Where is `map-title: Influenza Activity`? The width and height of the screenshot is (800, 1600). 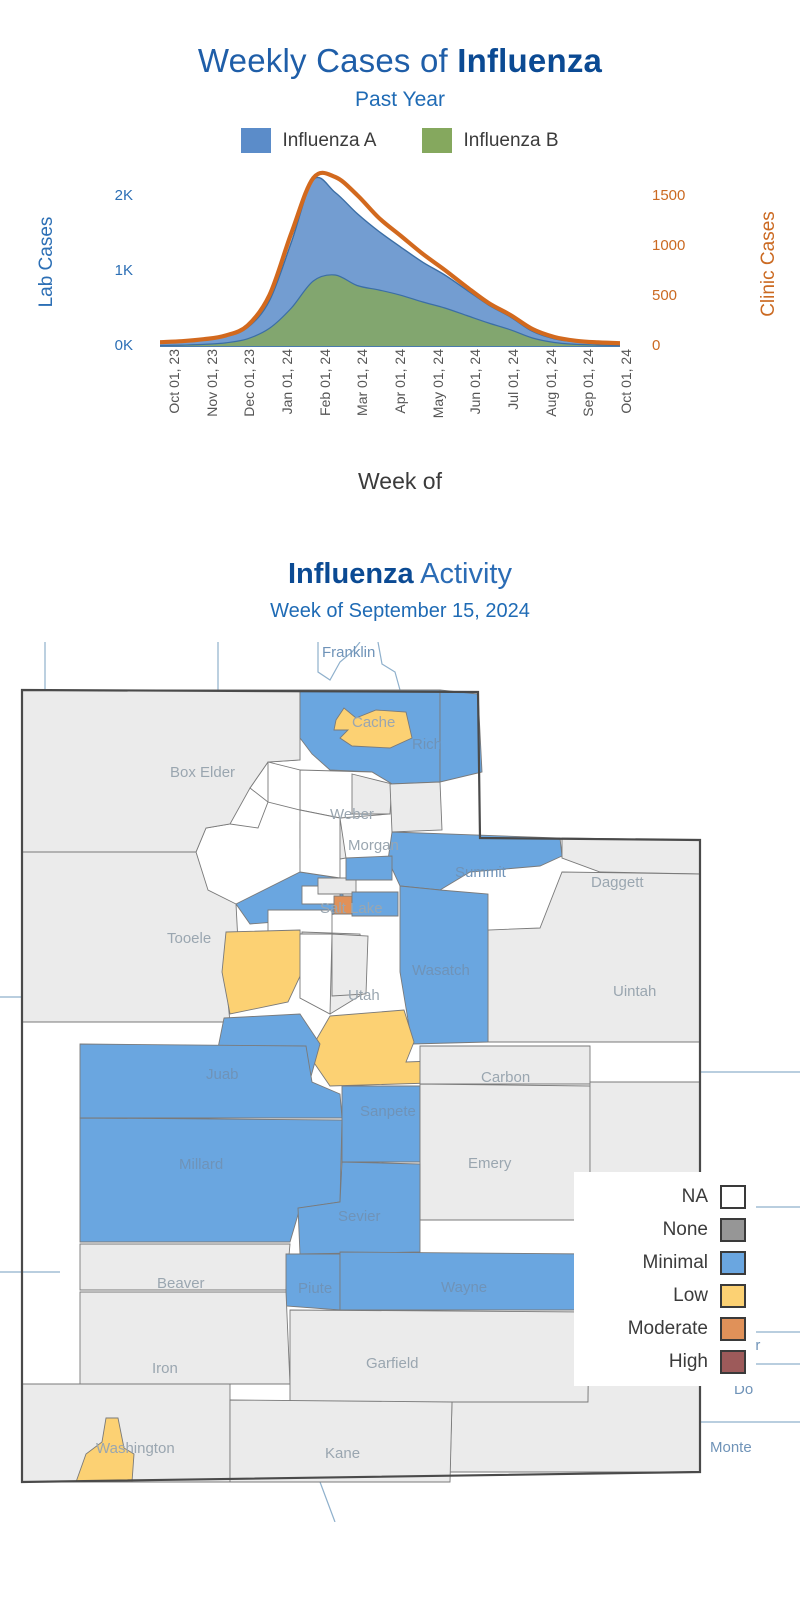
map-title: Influenza Activity is located at coordinates (400, 555).